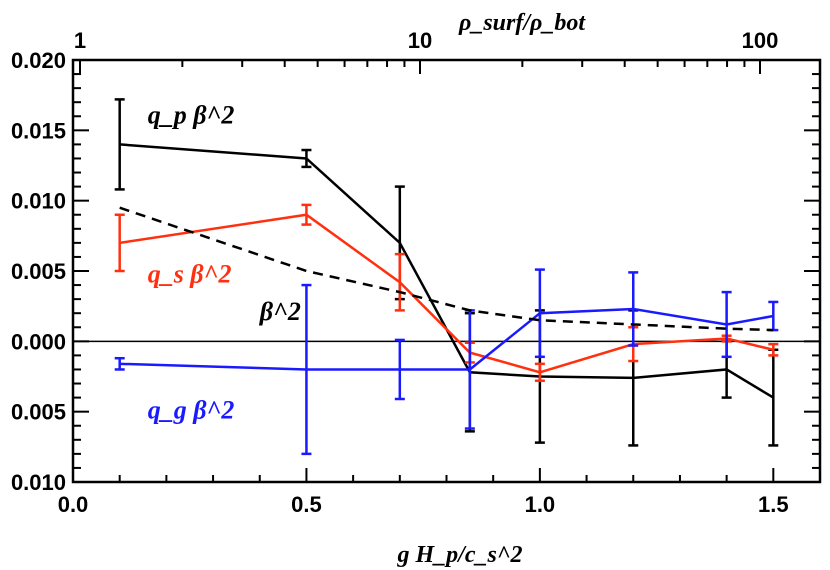 The height and width of the screenshot is (570, 830). I want to click on top-tick-label: 10, so click(420, 40).